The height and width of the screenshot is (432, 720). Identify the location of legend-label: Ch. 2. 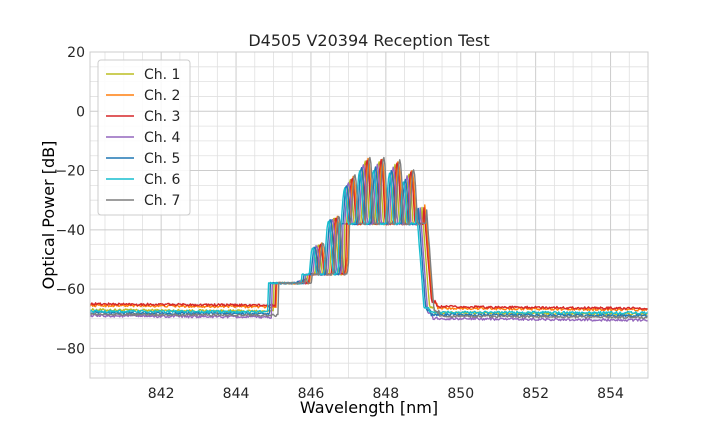
(162, 96).